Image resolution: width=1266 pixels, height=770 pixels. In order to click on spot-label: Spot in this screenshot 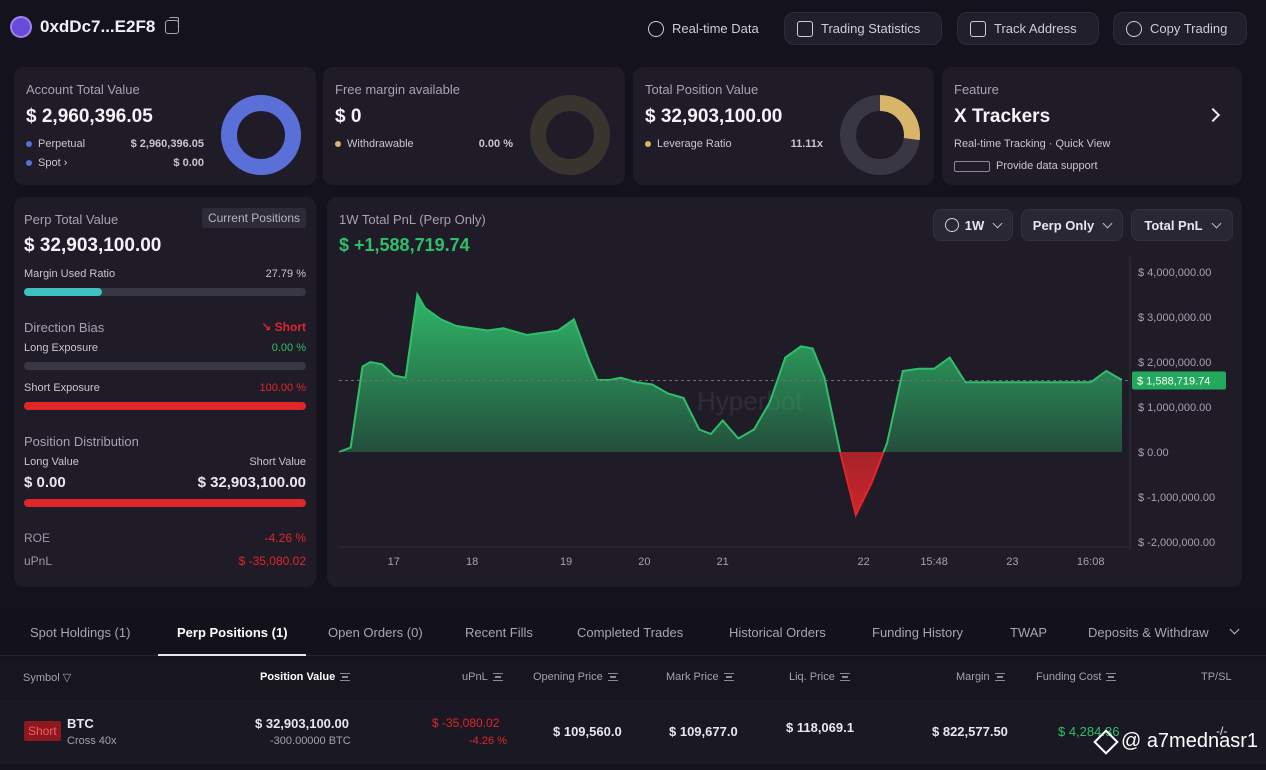, I will do `click(49, 163)`.